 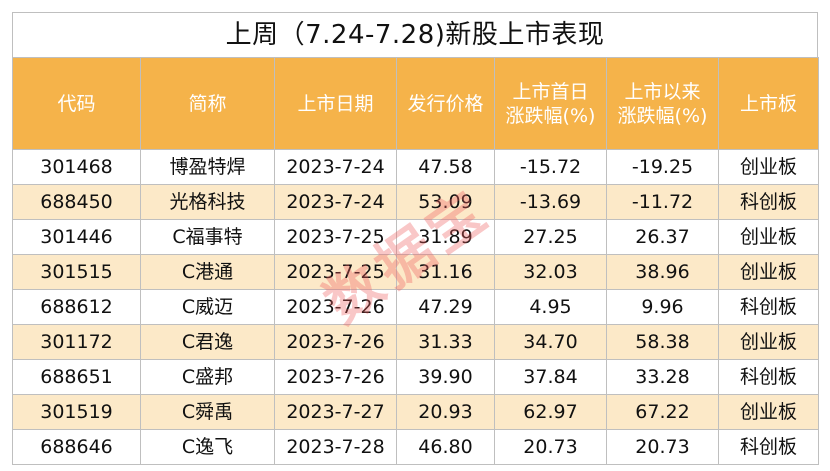 I want to click on column-header: 上市以来 涨跌幅(%), so click(x=662, y=103).